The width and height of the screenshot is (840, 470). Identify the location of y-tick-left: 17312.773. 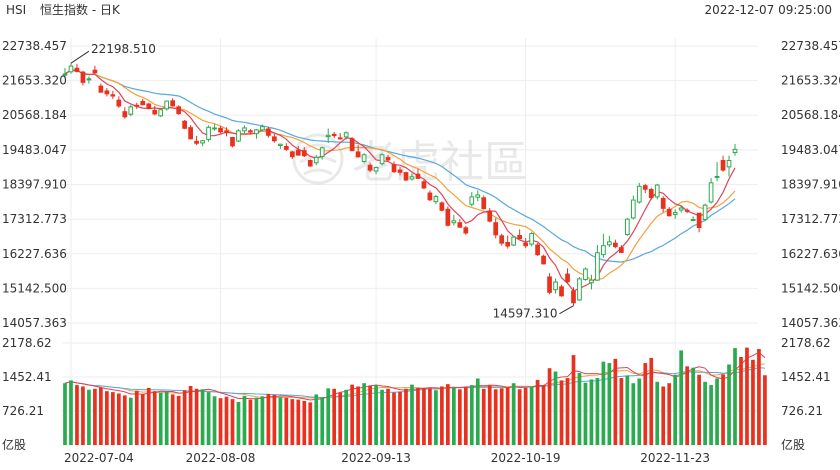
(34, 219).